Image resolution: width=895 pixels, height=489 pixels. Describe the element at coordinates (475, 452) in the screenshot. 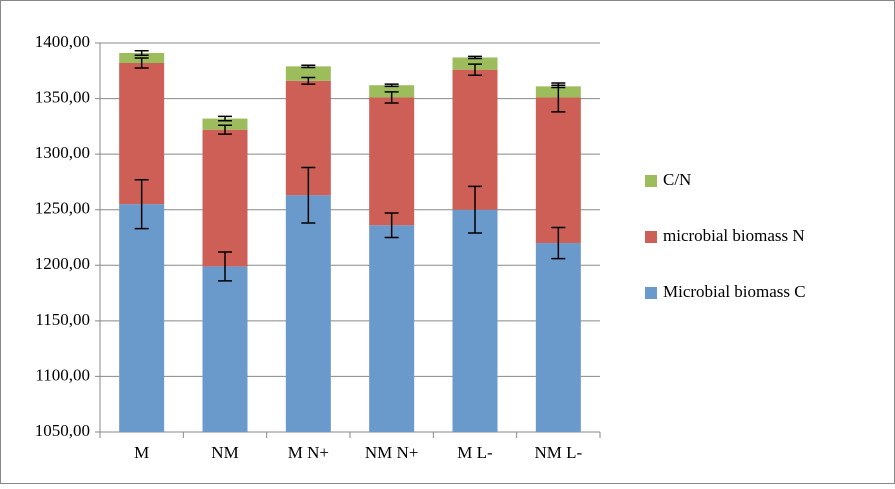

I see `x-tick-label: M L-` at that location.